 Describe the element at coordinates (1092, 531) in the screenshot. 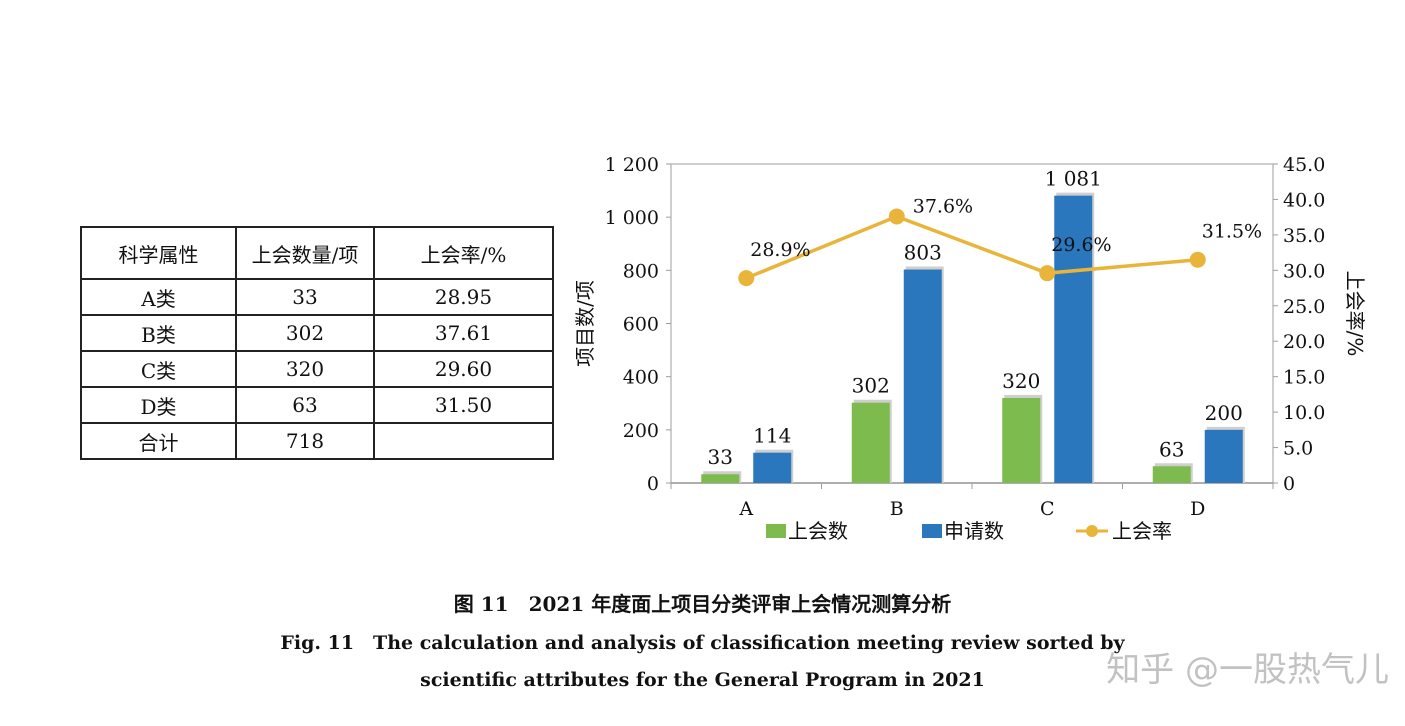

I see `legend-marker` at that location.